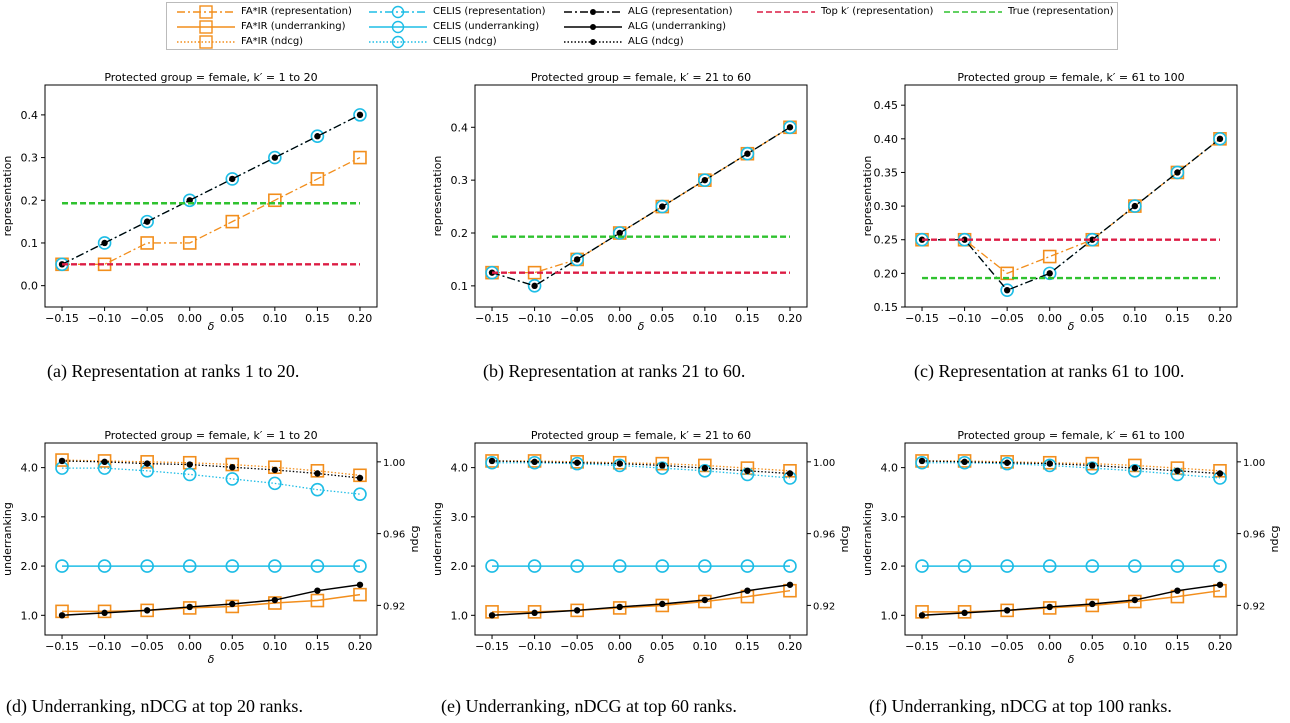  Describe the element at coordinates (886, 206) in the screenshot. I see `y-tick-label: 0.30` at that location.